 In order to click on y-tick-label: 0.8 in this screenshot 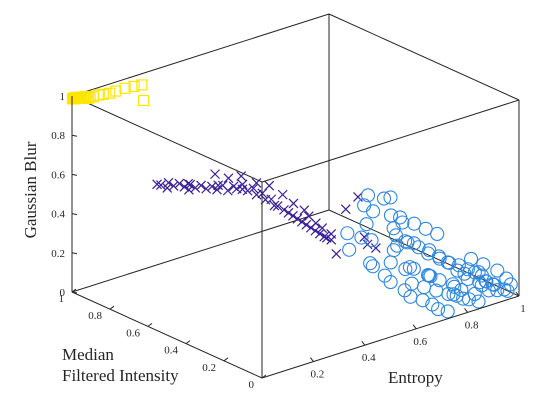, I will do `click(95, 316)`.